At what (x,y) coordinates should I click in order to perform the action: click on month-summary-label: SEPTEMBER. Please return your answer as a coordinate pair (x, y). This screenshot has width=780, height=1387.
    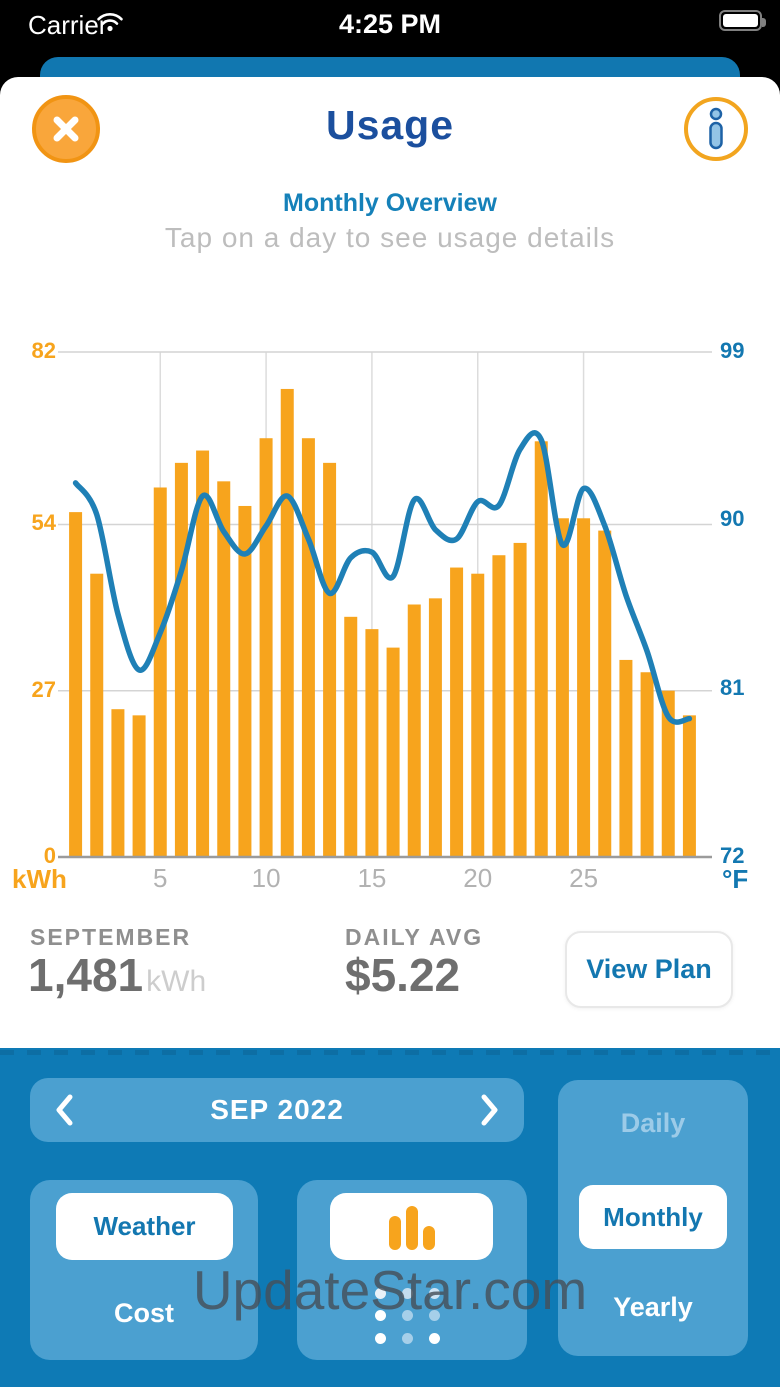
    Looking at the image, I should click on (111, 937).